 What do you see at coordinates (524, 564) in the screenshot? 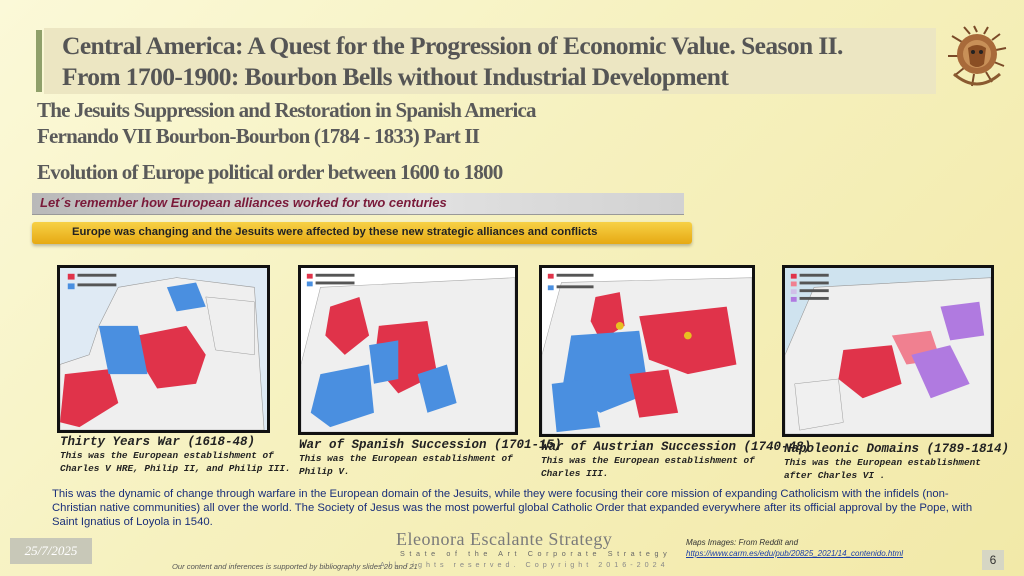
I see `copyright-text: All rights reserved. Copyright 2016-2024` at bounding box center [524, 564].